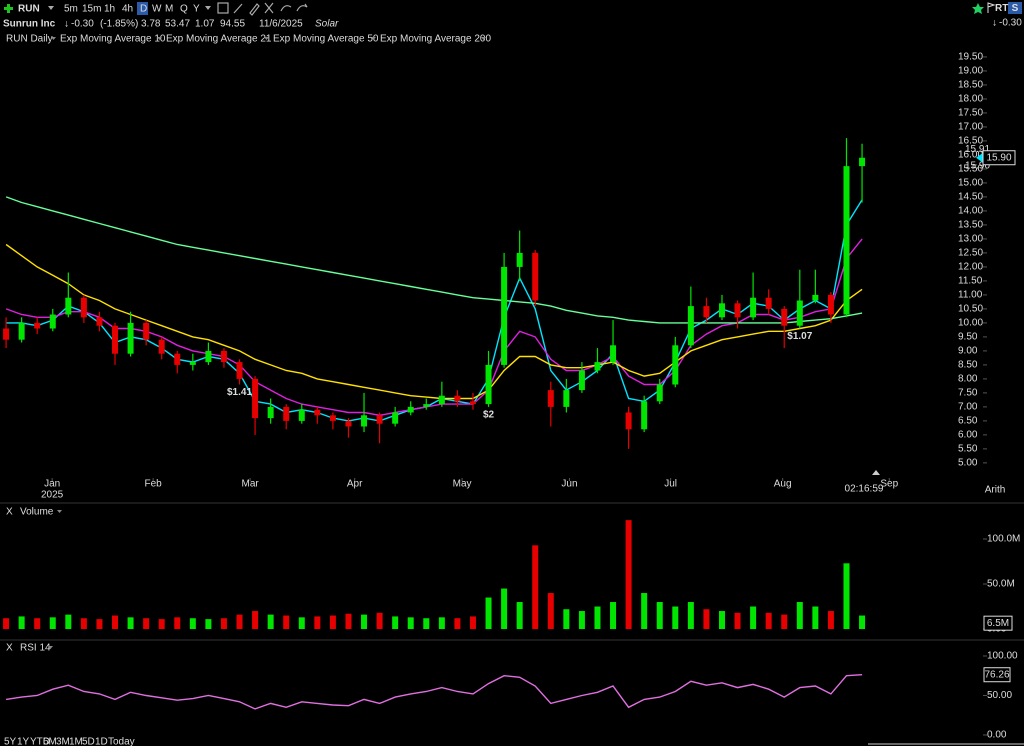 This screenshot has width=1024, height=746. I want to click on y-tick-label: 17.00, so click(970, 127).